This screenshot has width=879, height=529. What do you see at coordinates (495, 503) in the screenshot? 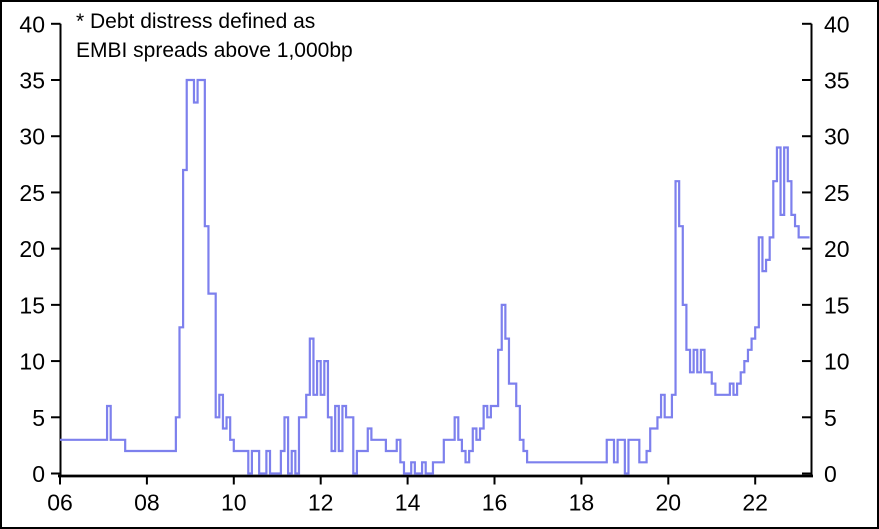
I see `x-axis-label: 16` at bounding box center [495, 503].